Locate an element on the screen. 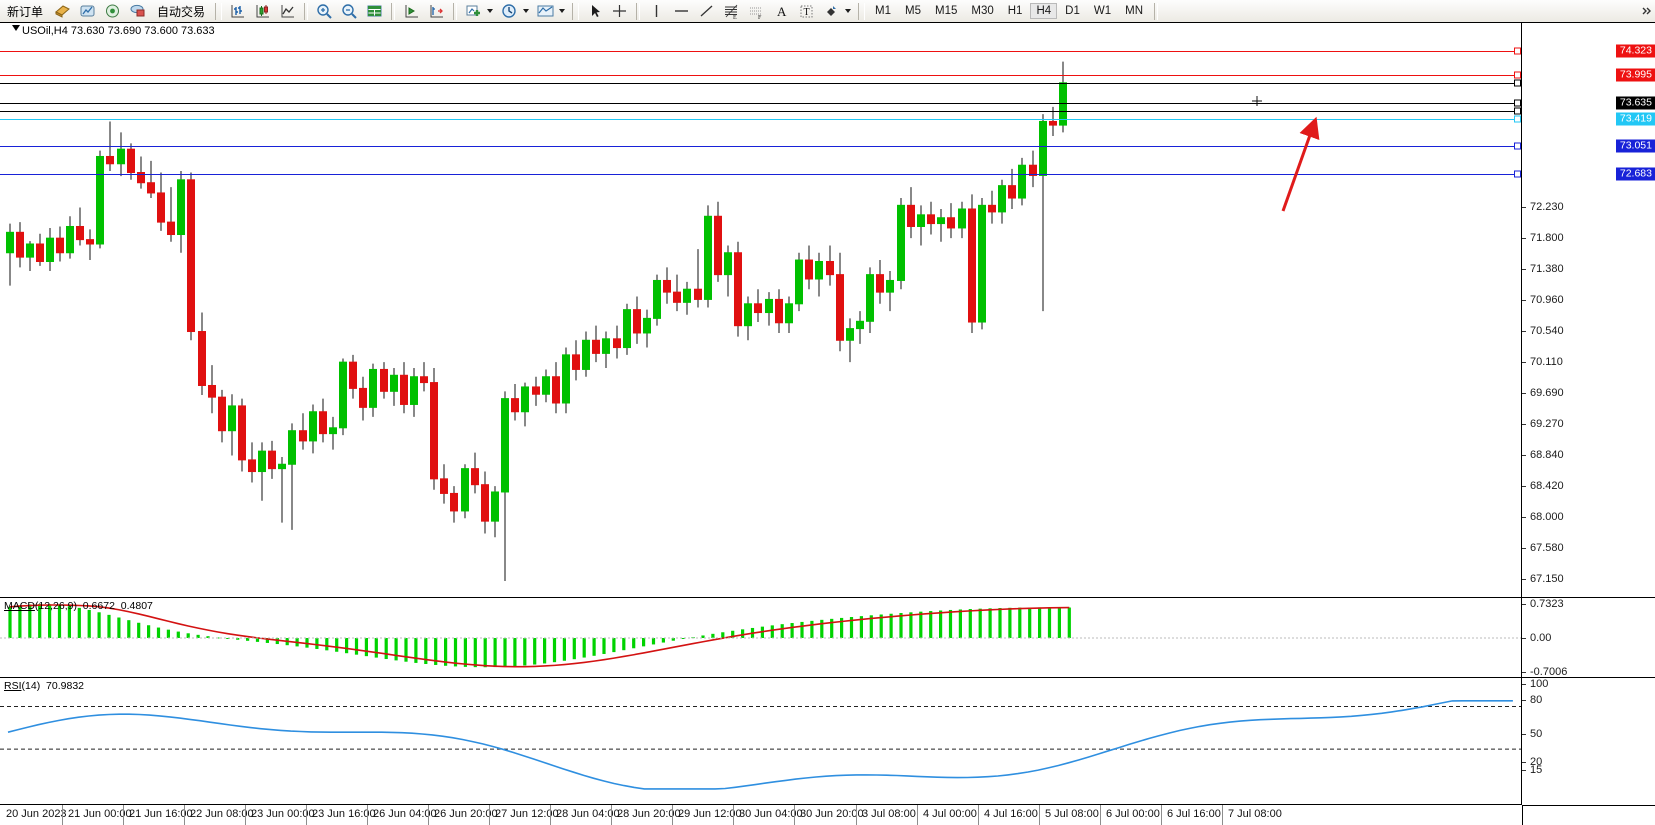 Image resolution: width=1655 pixels, height=825 pixels. data-window-icon is located at coordinates (87, 11).